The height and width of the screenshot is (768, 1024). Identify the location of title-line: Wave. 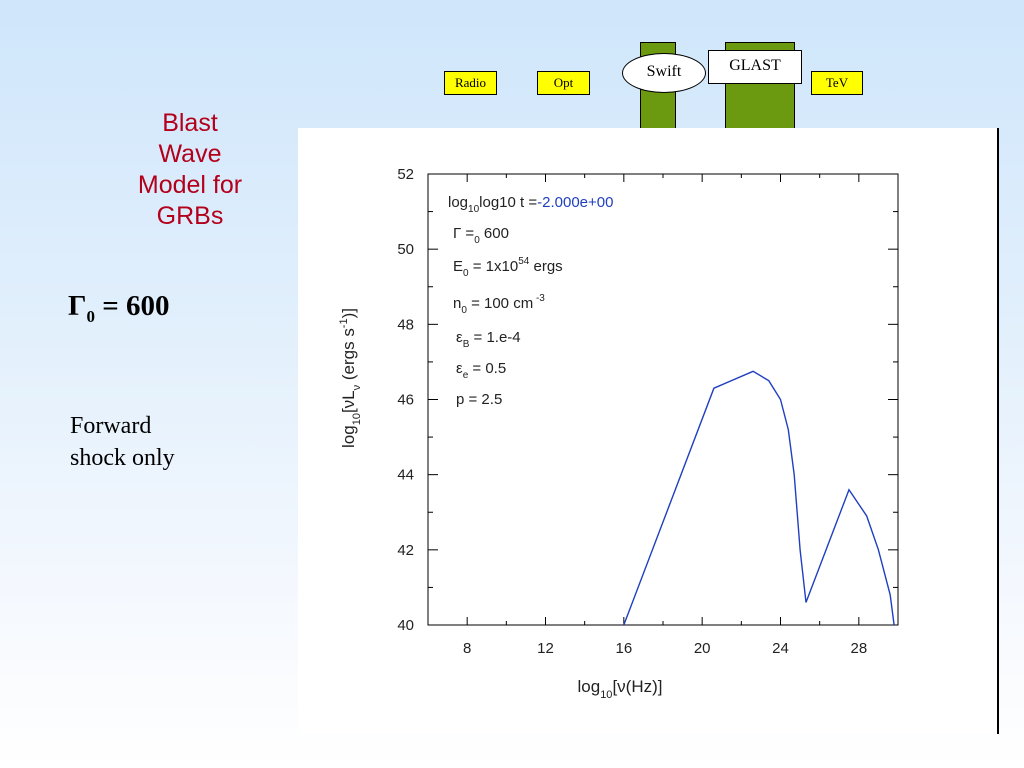
(190, 154).